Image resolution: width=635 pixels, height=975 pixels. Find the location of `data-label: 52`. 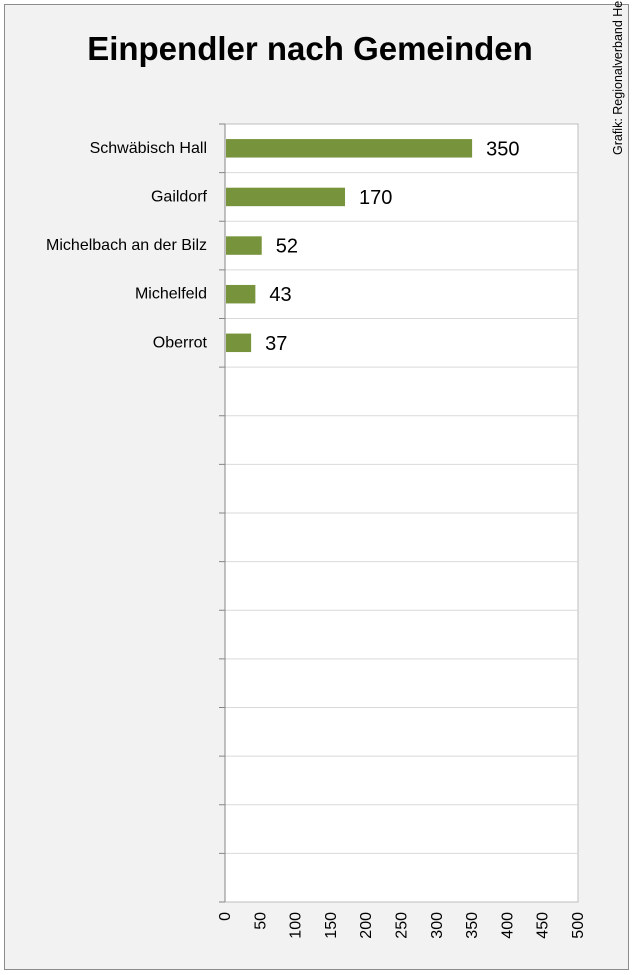

data-label: 52 is located at coordinates (287, 247).